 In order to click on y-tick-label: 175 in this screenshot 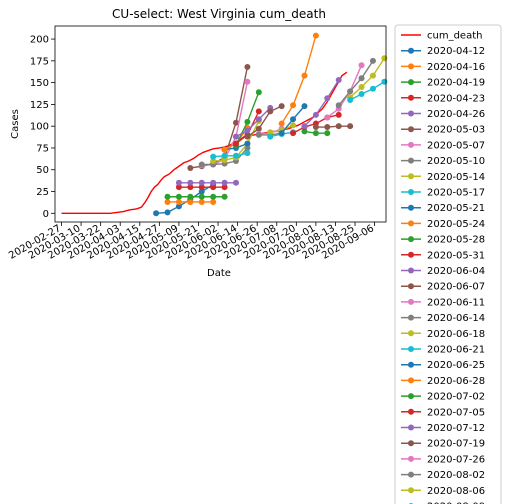, I will do `click(39, 61)`.